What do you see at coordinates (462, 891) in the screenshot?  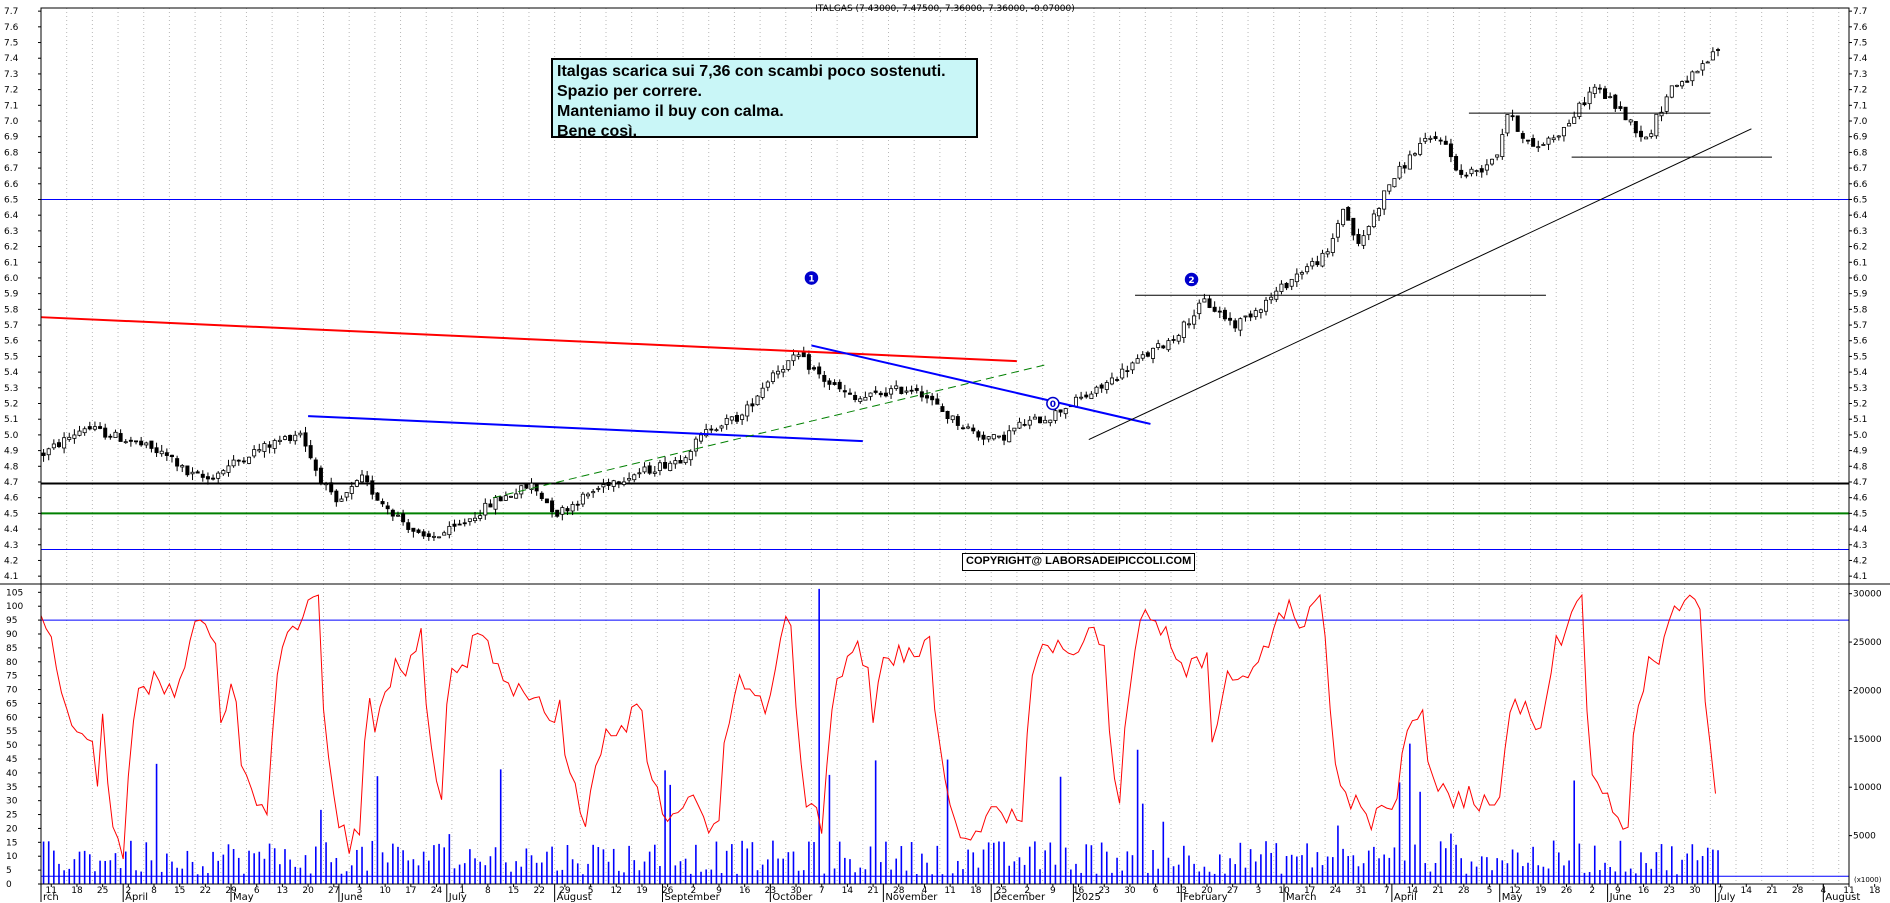 I see `day-label: 1` at bounding box center [462, 891].